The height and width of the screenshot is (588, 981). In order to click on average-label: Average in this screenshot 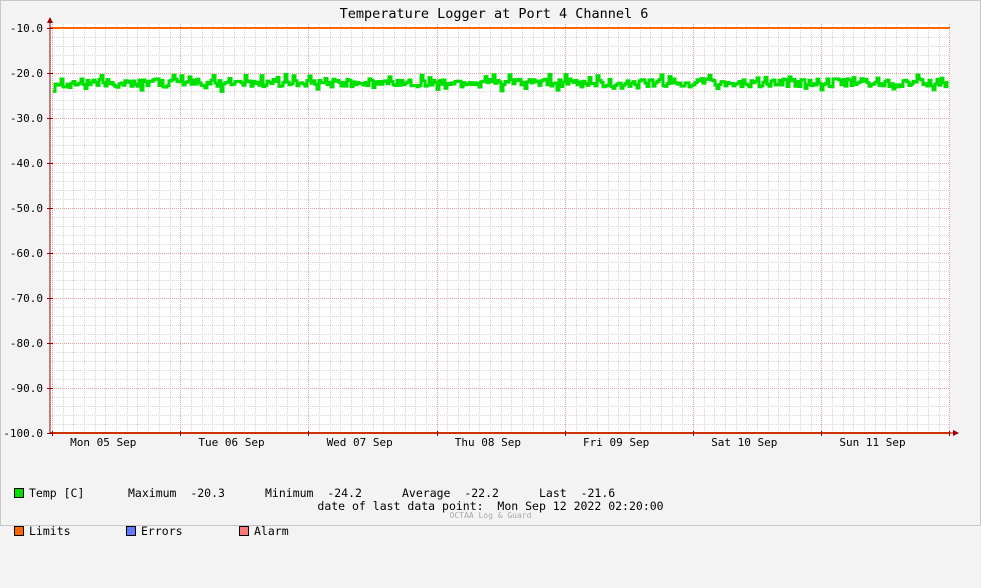, I will do `click(426, 493)`.